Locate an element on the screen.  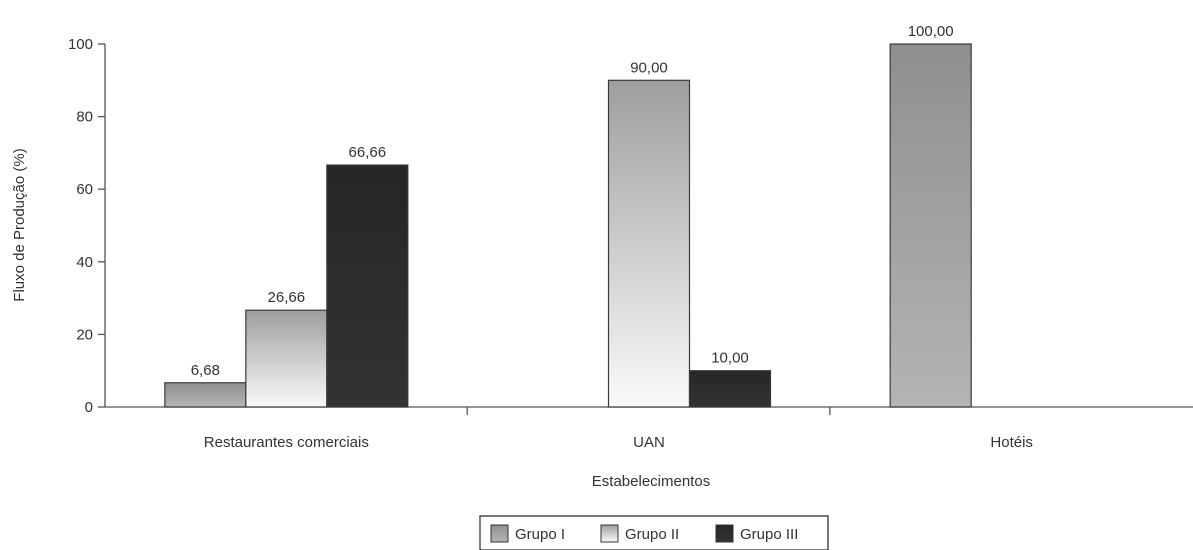
legend: Grupo I Grupo II Grupo III is located at coordinates (654, 532).